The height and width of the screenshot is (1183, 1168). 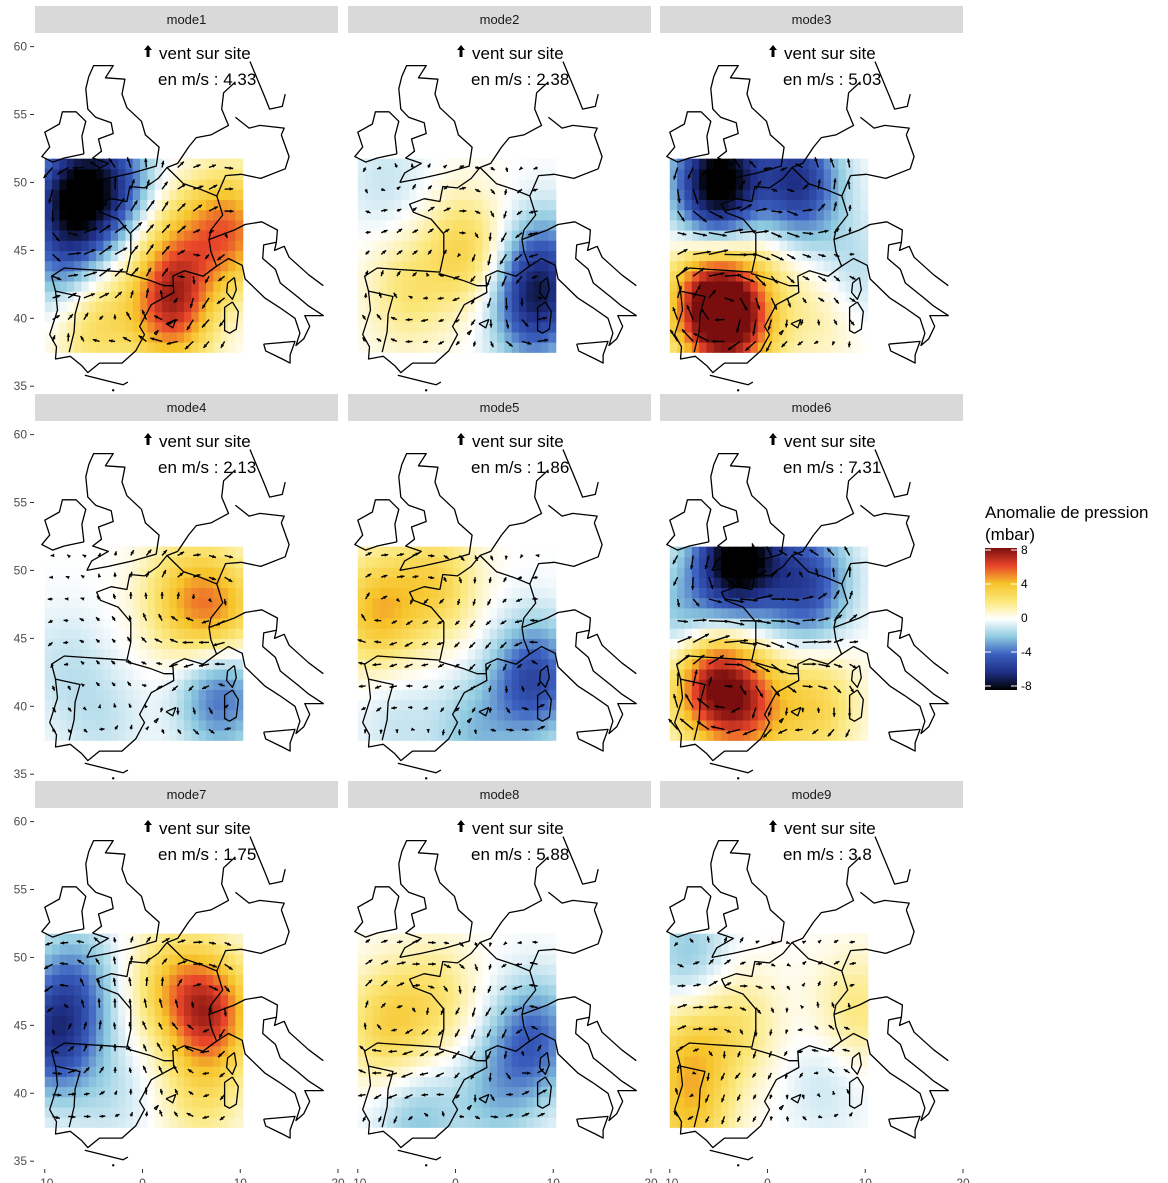 I want to click on facet-label: mode7, so click(x=187, y=794).